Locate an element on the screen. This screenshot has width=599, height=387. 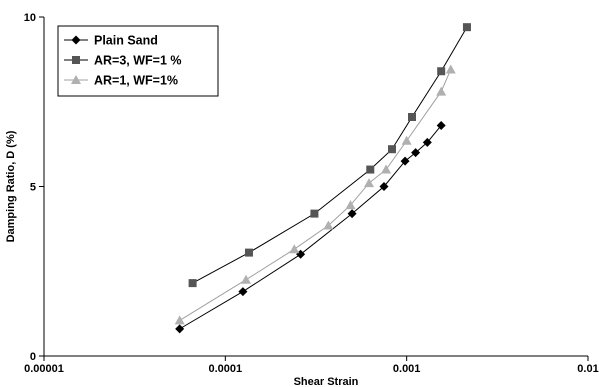
x-tick-label: 0.01 is located at coordinates (587, 369).